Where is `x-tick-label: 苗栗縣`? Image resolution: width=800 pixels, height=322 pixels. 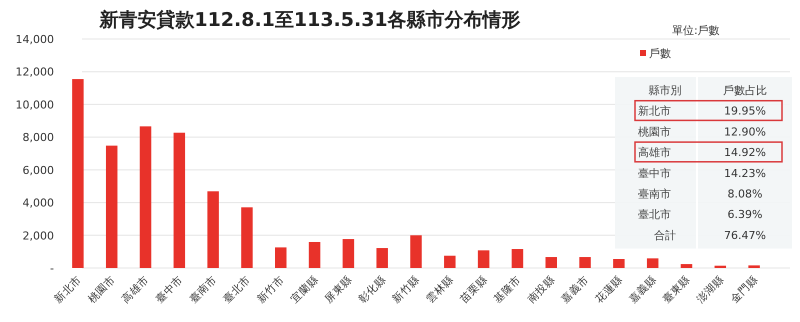
x-tick-label: 苗栗縣 is located at coordinates (473, 289).